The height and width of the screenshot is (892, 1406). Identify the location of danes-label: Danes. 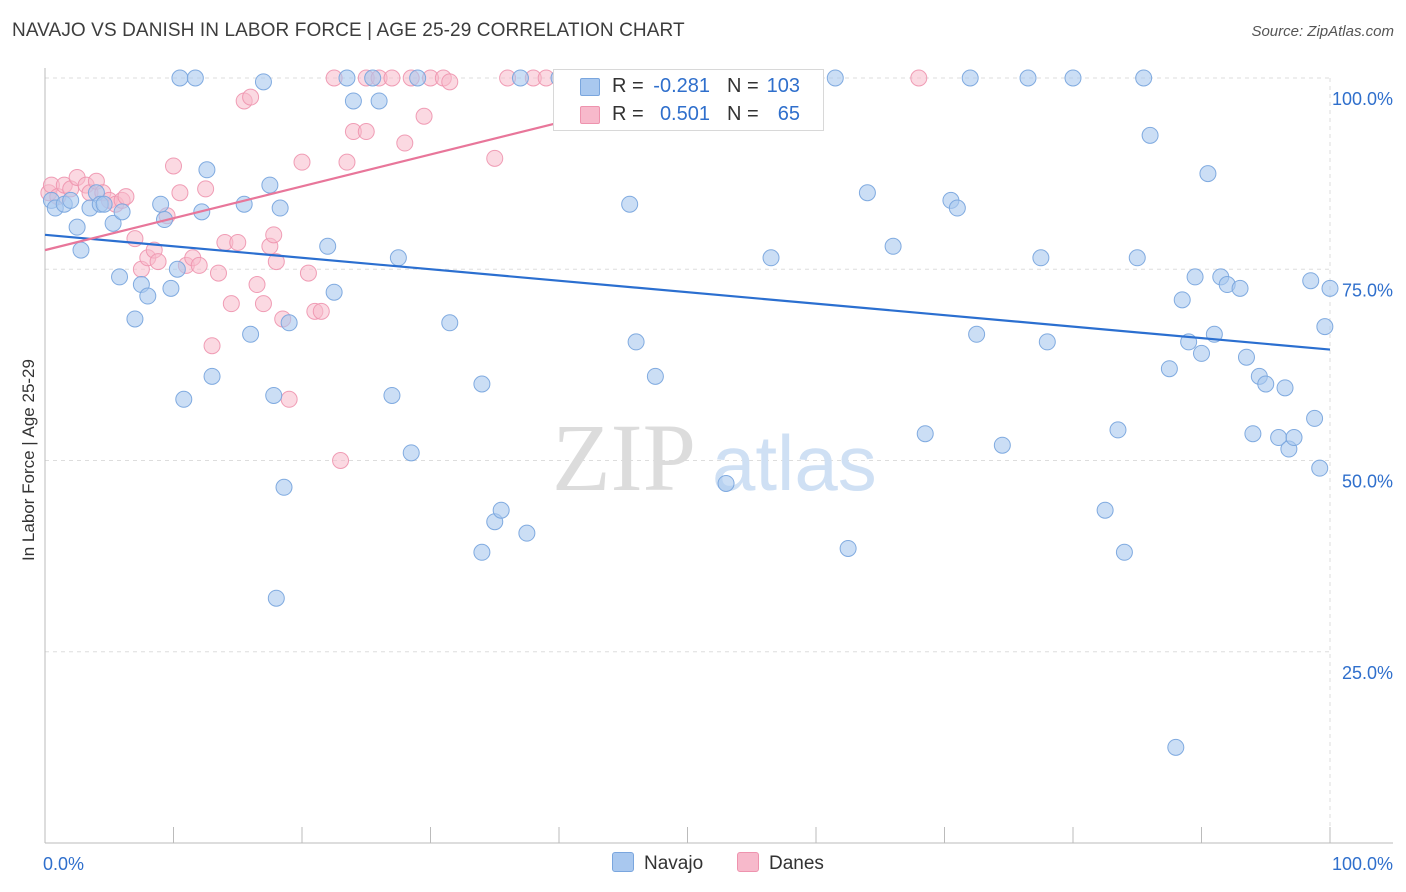
(796, 863).